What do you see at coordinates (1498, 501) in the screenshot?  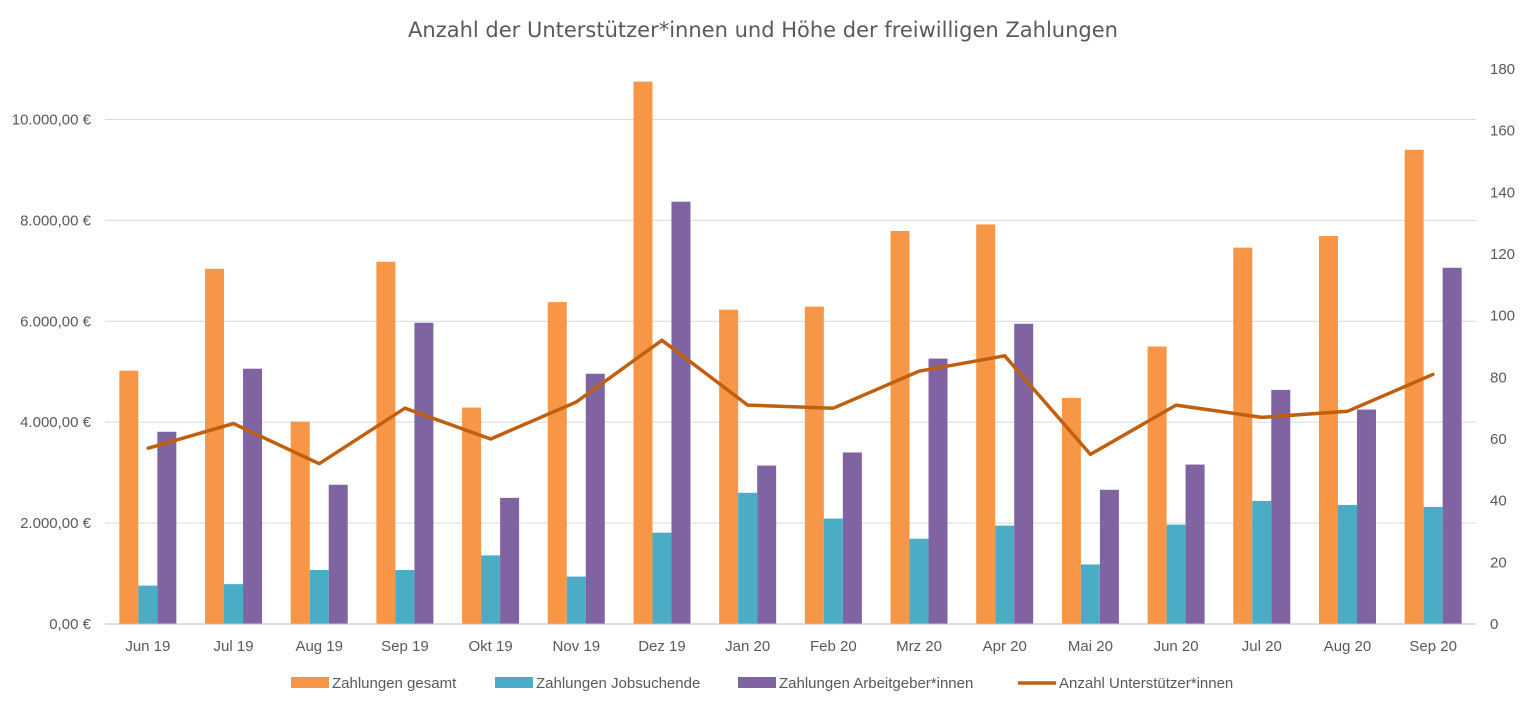 I see `y-right-tick-label: 40` at bounding box center [1498, 501].